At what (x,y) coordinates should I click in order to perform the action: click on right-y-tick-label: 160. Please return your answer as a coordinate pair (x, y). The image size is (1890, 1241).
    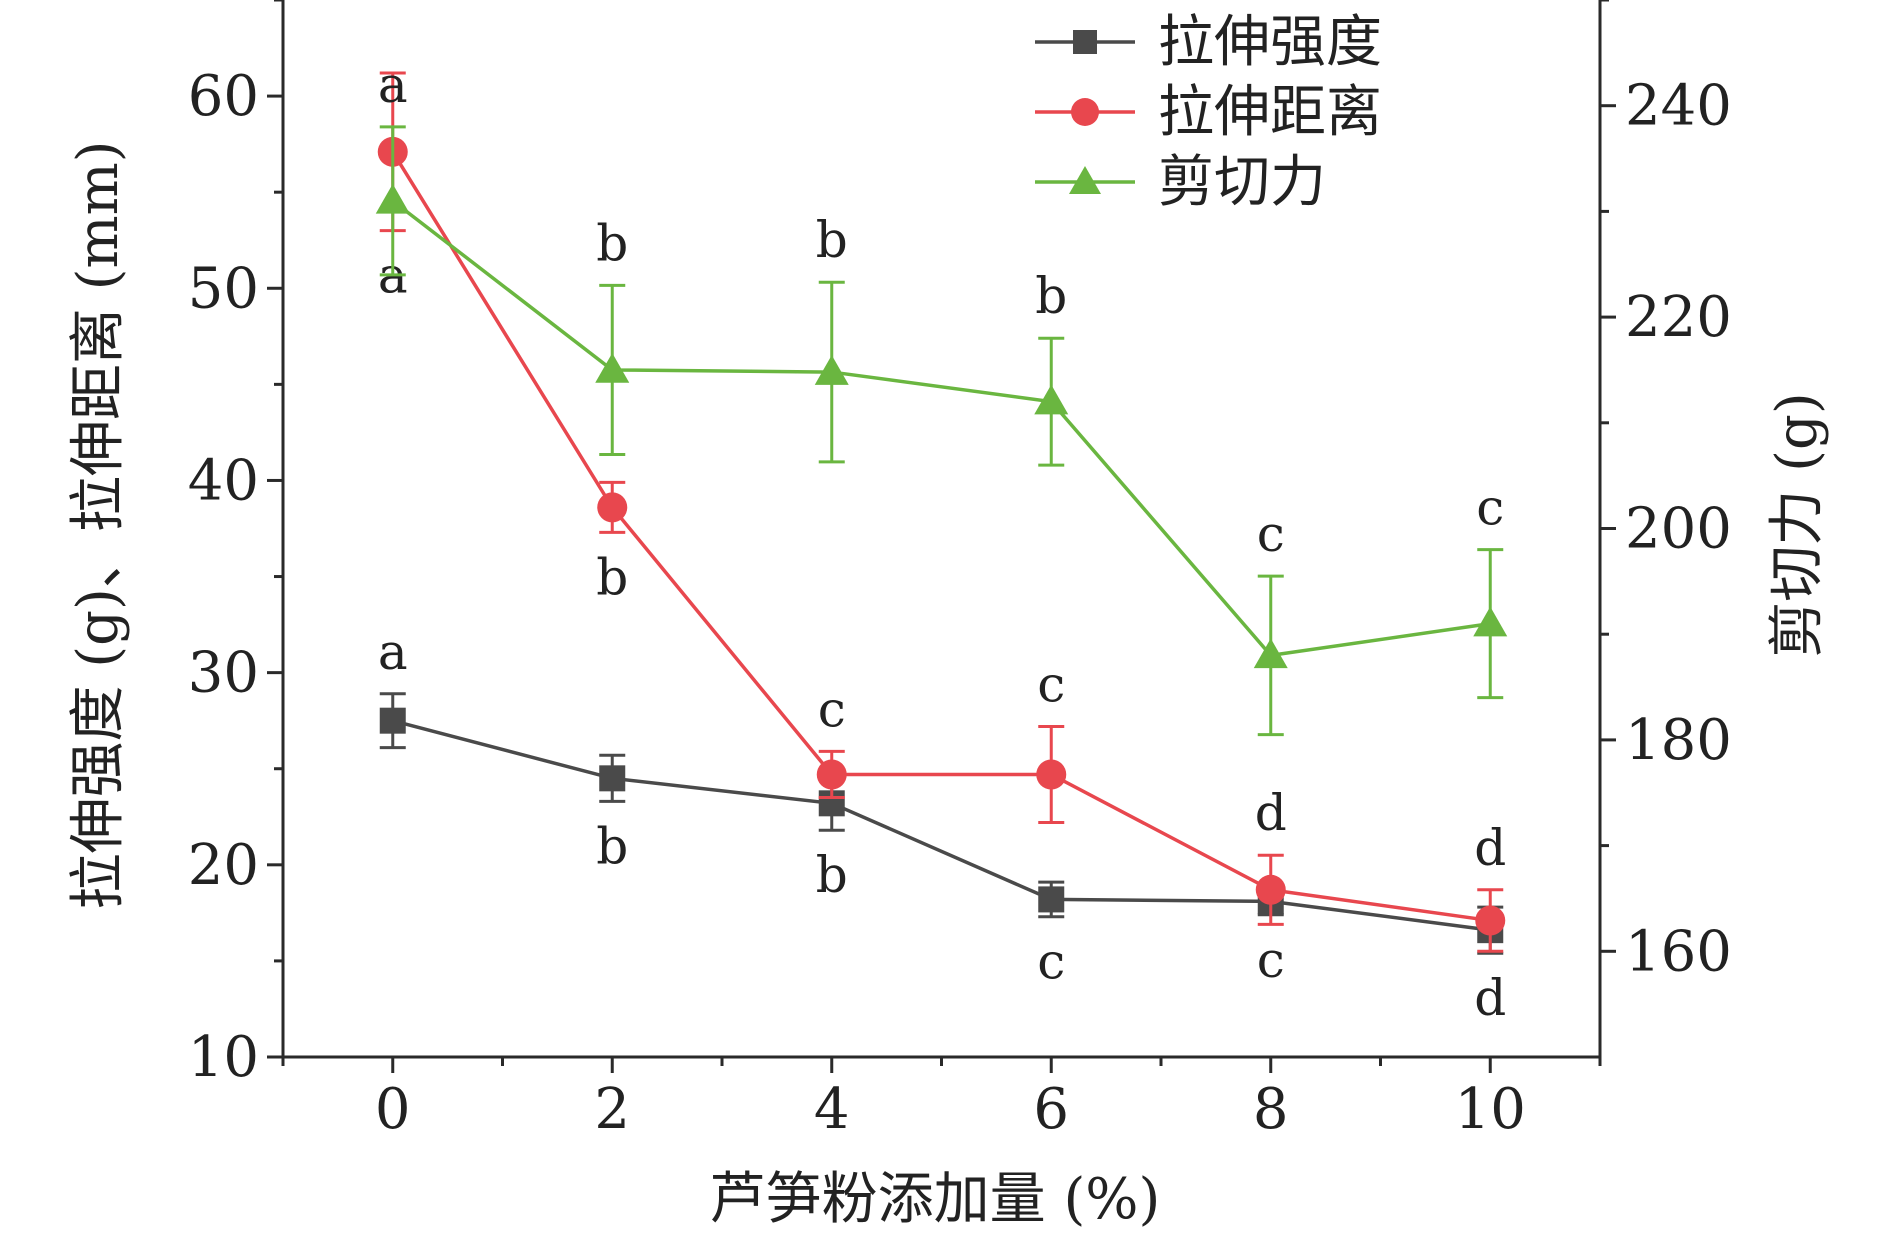
    Looking at the image, I should click on (1678, 951).